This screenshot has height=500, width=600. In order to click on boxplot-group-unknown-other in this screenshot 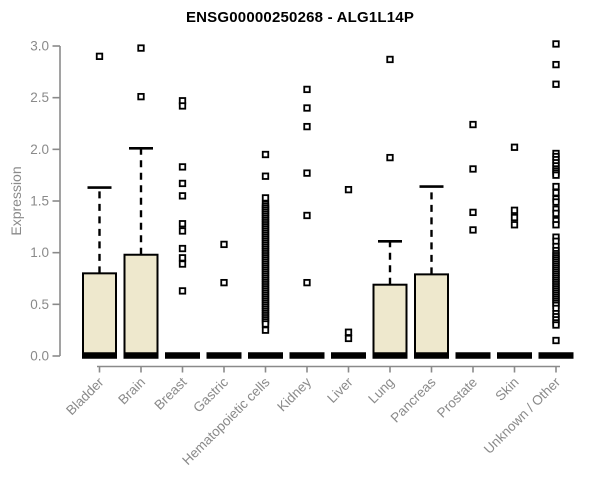, I will do `click(556, 199)`.